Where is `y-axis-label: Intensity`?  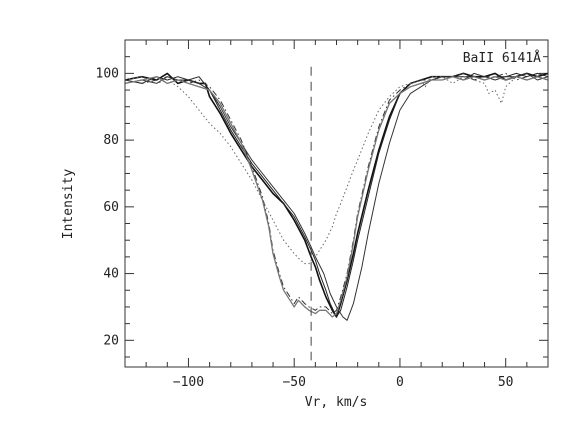 y-axis-label: Intensity is located at coordinates (68, 204).